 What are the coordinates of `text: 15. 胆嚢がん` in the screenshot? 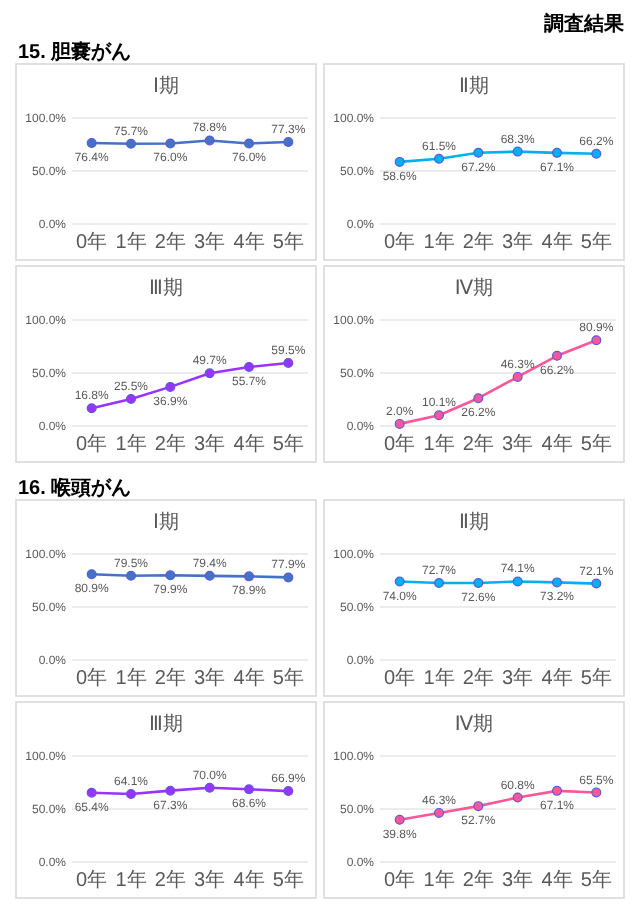 It's located at (75, 52).